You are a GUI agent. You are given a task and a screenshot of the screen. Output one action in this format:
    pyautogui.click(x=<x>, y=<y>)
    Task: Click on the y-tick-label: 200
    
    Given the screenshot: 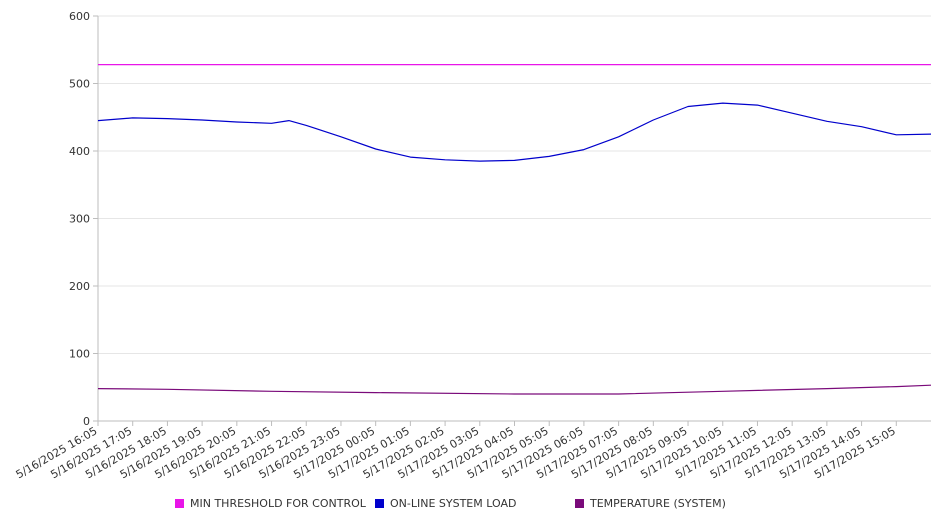 What is the action you would take?
    pyautogui.click(x=79, y=286)
    